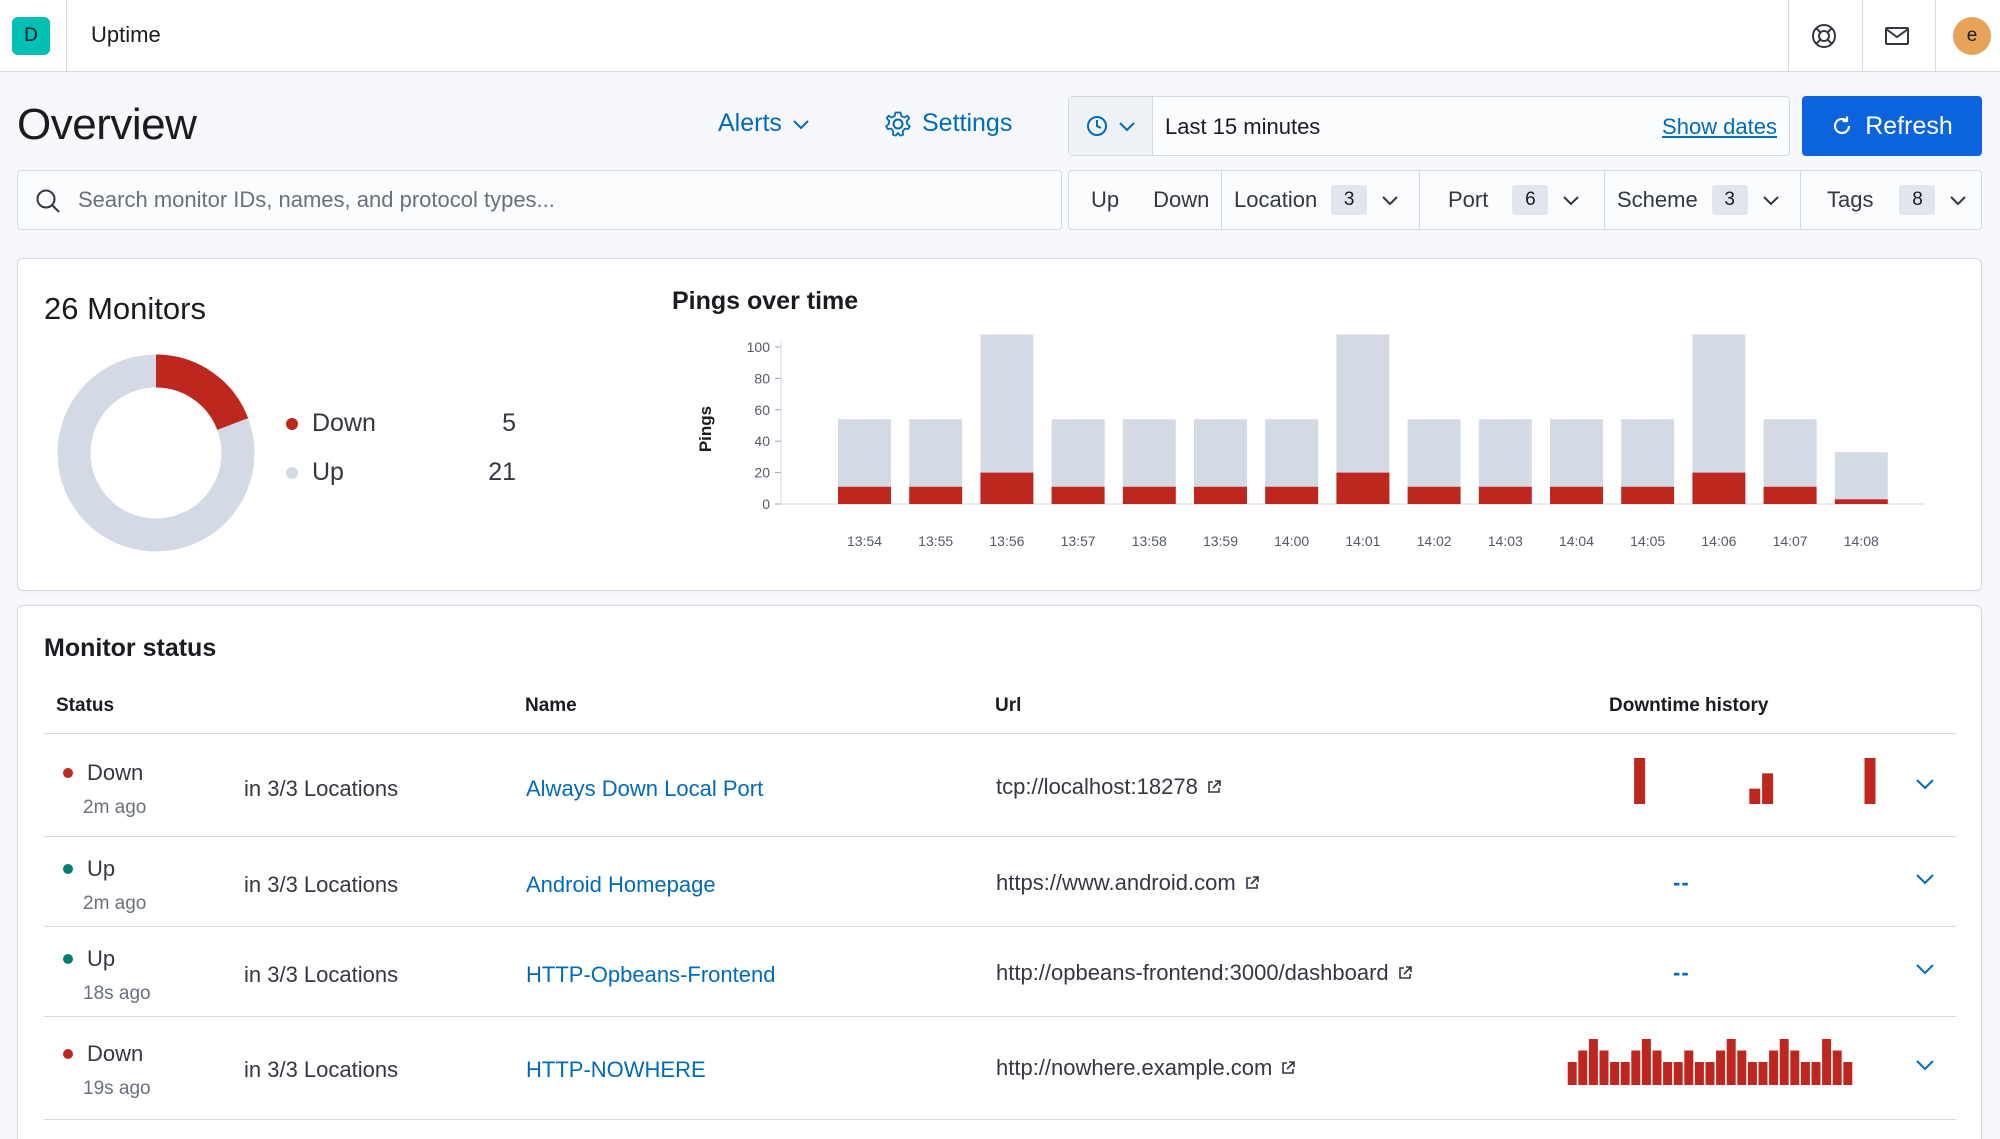 The image size is (2000, 1139). I want to click on column-header-downtime-history: Downtime history, so click(1689, 705).